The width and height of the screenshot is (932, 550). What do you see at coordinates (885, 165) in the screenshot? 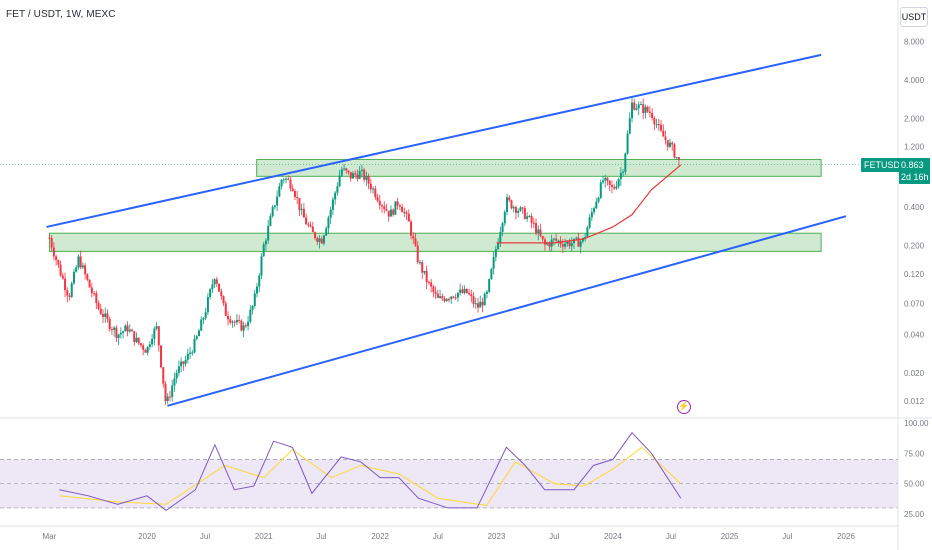
I see `ticker-label: FETUSDT` at bounding box center [885, 165].